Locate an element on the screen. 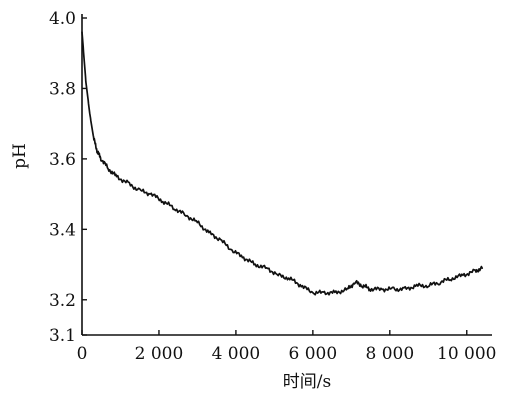  x-tick-label: 10 000 is located at coordinates (466, 354).